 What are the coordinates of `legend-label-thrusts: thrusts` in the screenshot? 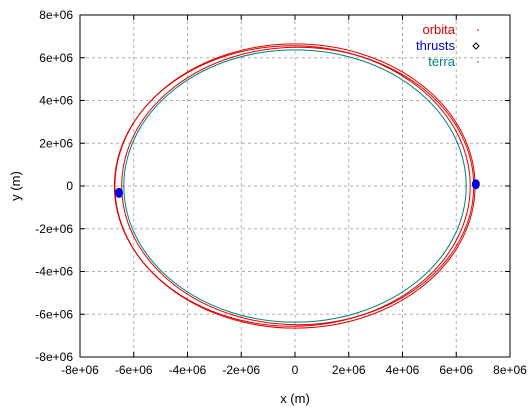 It's located at (436, 45).